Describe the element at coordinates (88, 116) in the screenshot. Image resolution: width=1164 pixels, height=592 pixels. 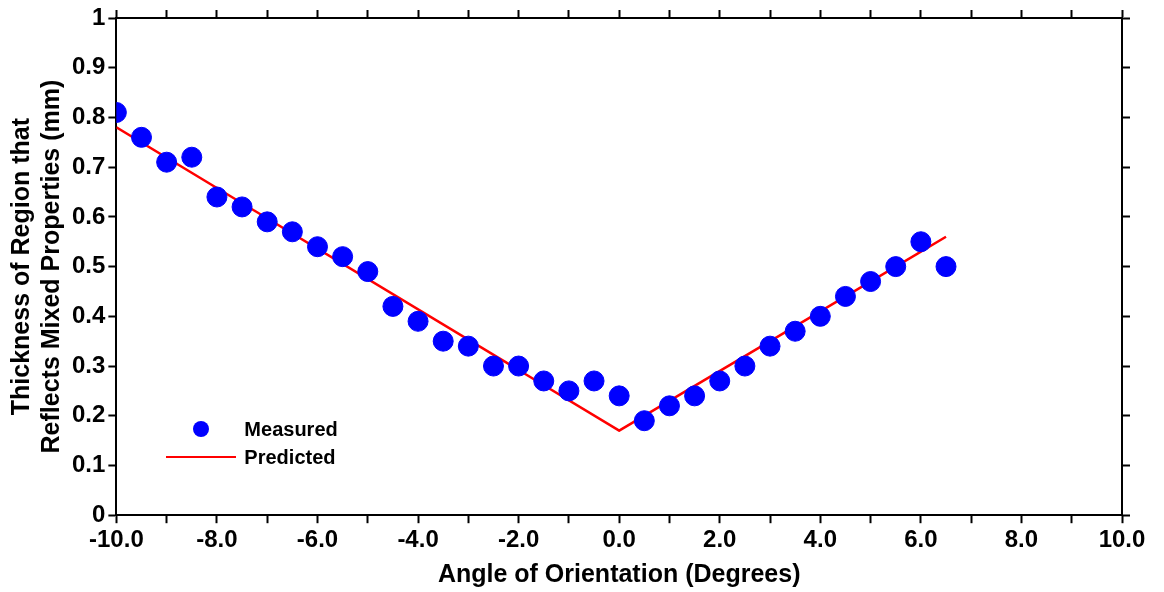
I see `y-tick-label: 0.8` at that location.